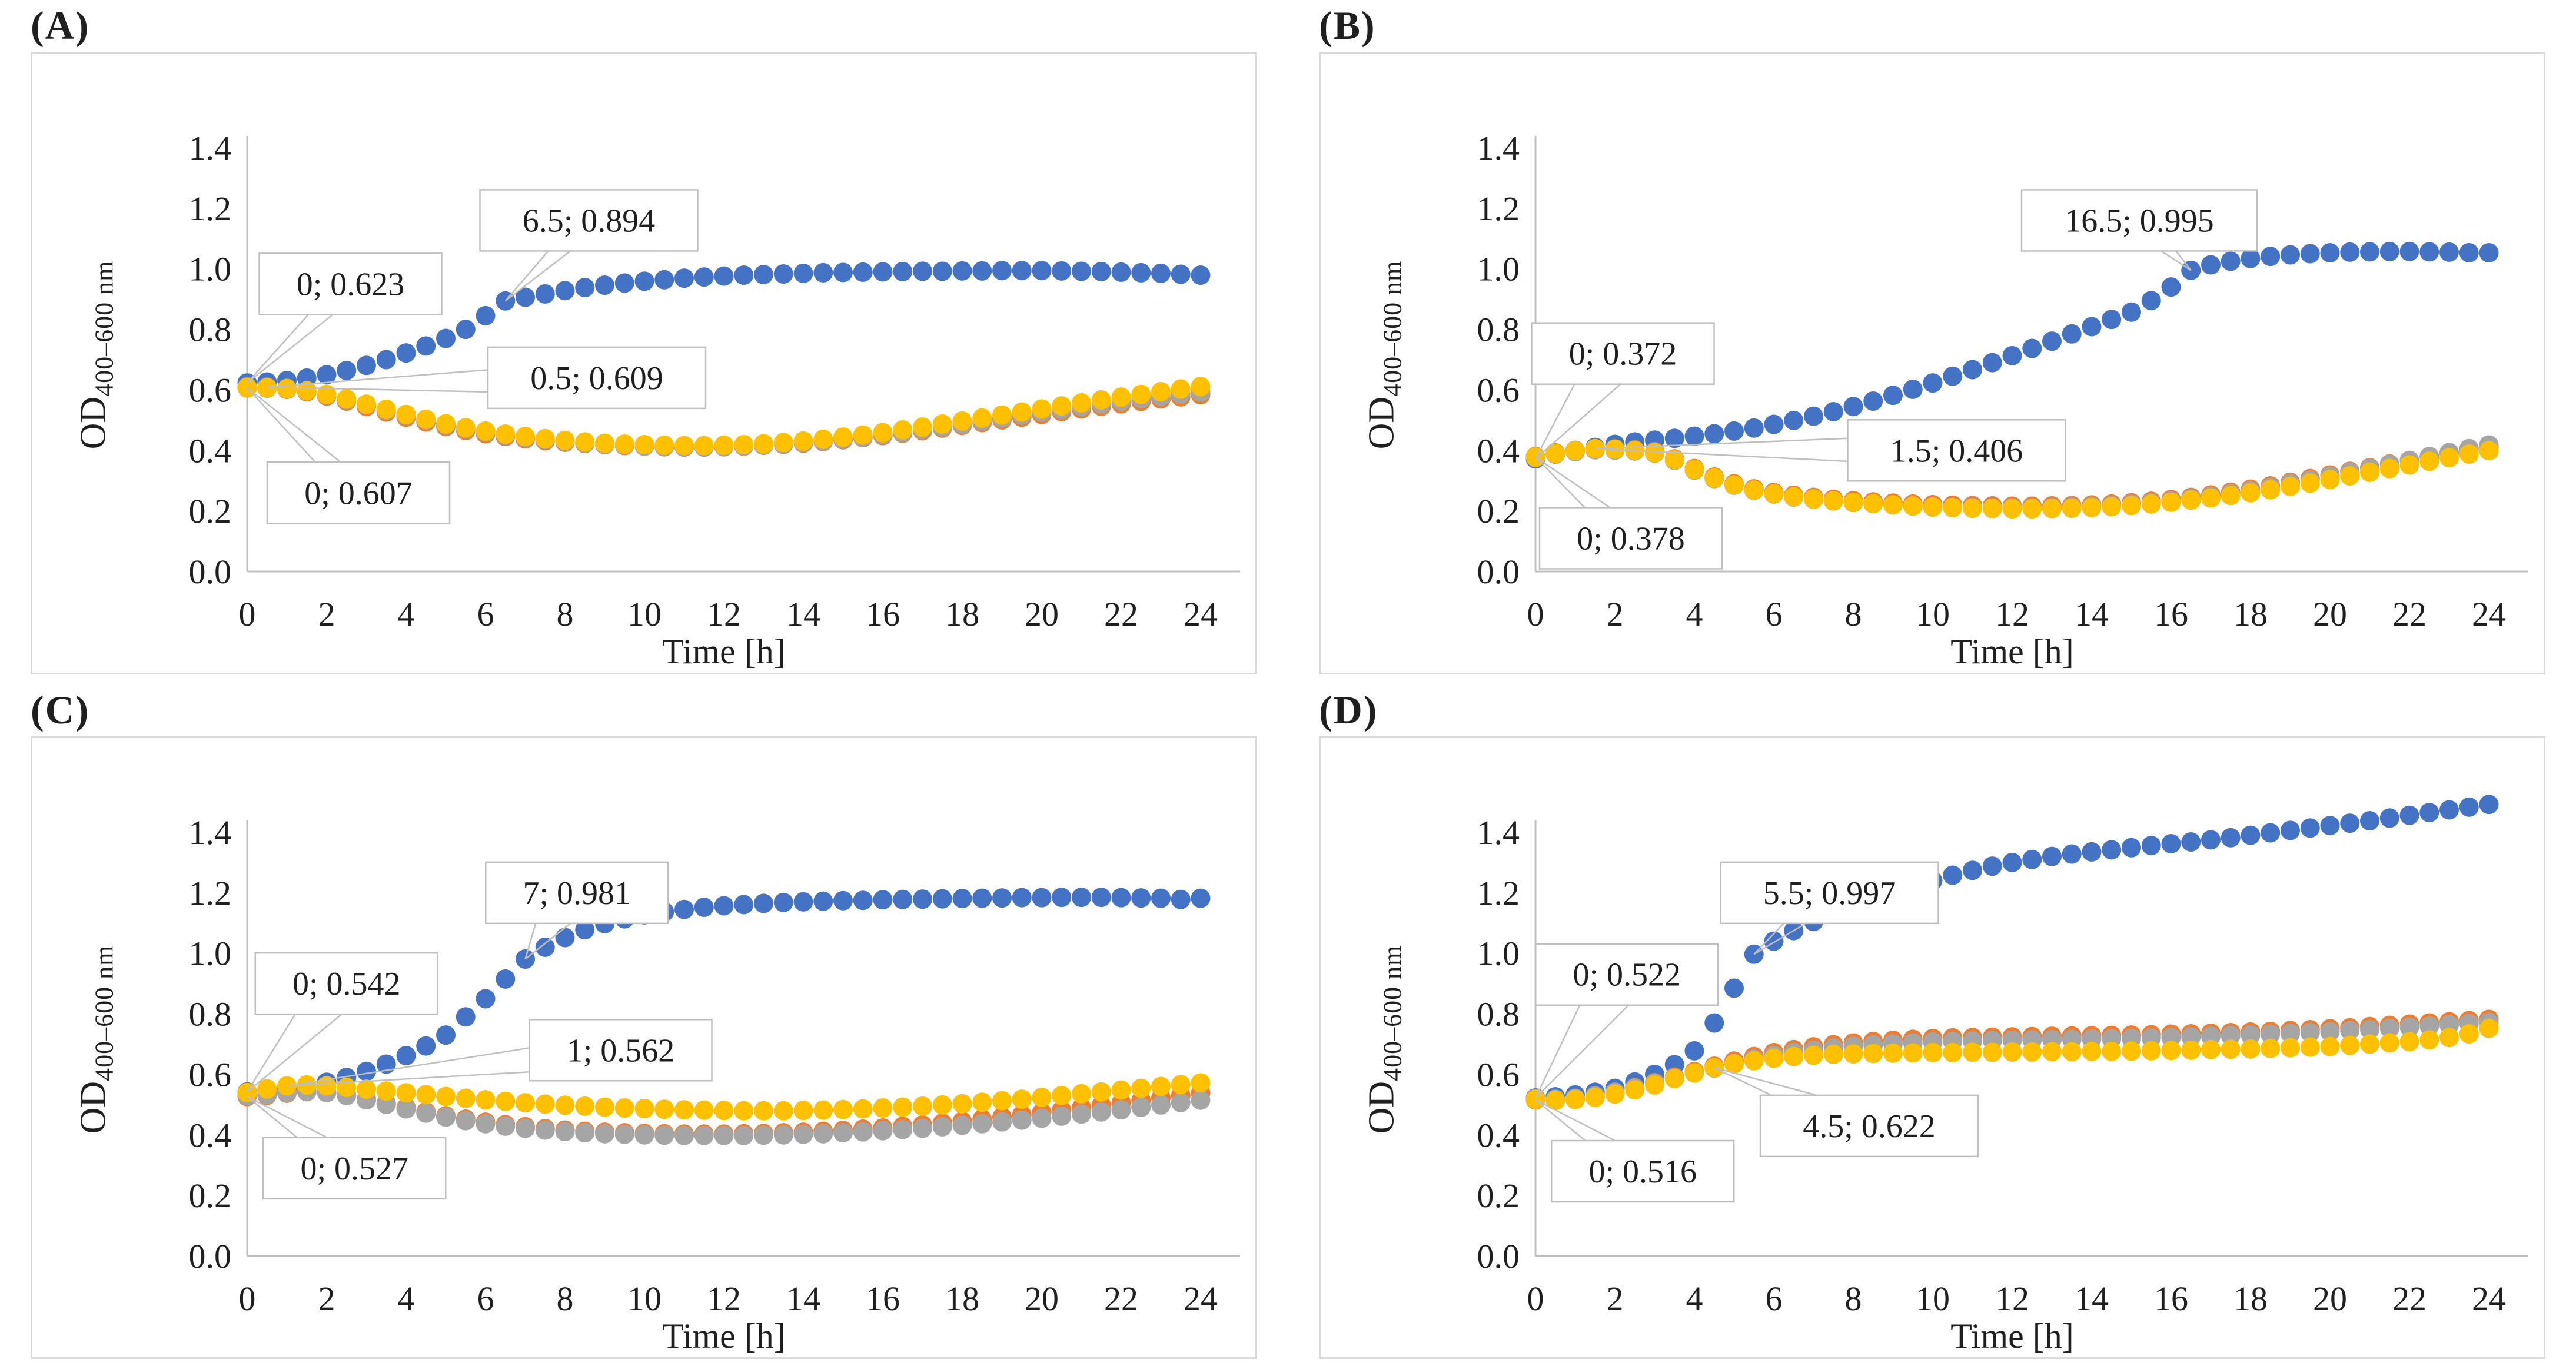  Describe the element at coordinates (1642, 1172) in the screenshot. I see `svg-text: 0; 0.516` at that location.